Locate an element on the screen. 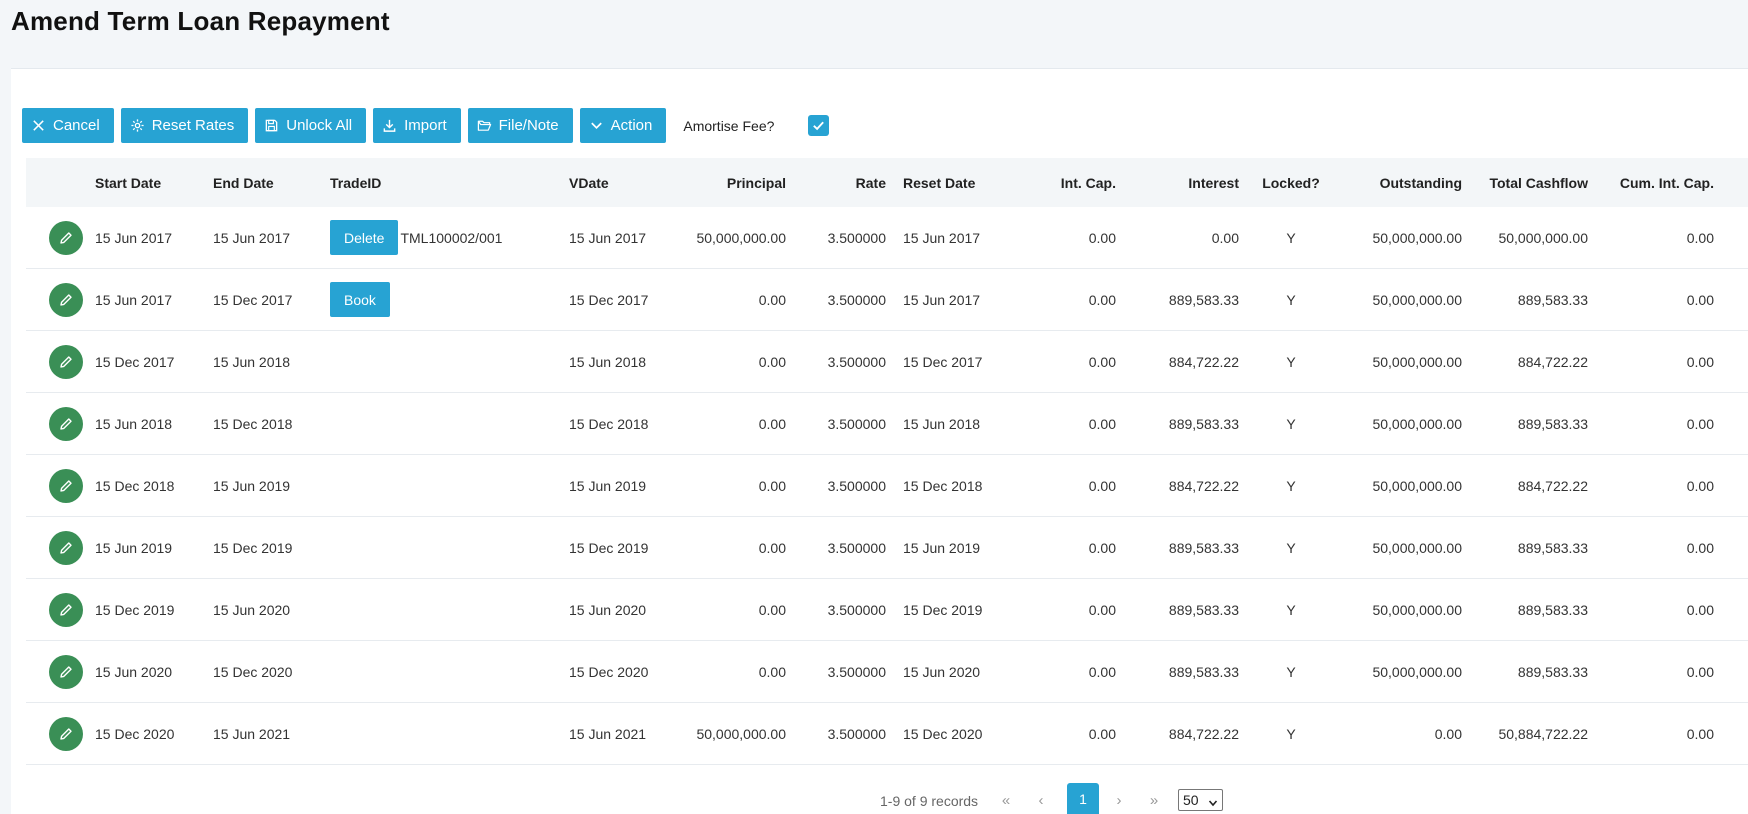 Image resolution: width=1748 pixels, height=814 pixels. column-header-principal: Principal is located at coordinates (756, 182).